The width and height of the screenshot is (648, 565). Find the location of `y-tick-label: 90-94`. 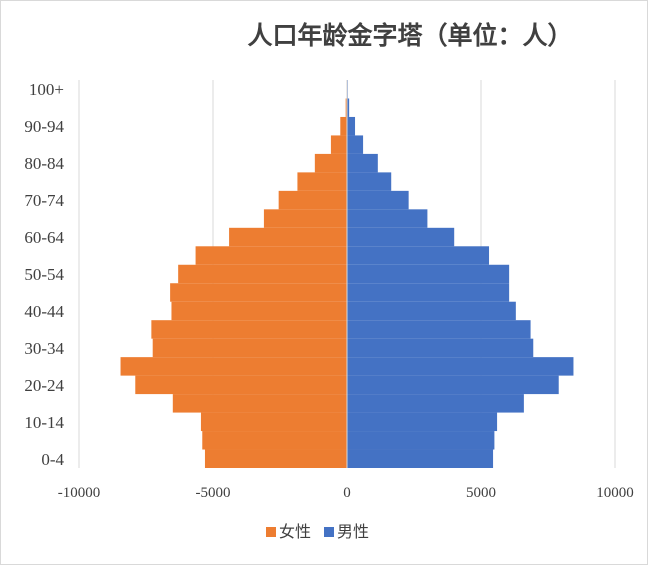

y-tick-label: 90-94 is located at coordinates (44, 126).